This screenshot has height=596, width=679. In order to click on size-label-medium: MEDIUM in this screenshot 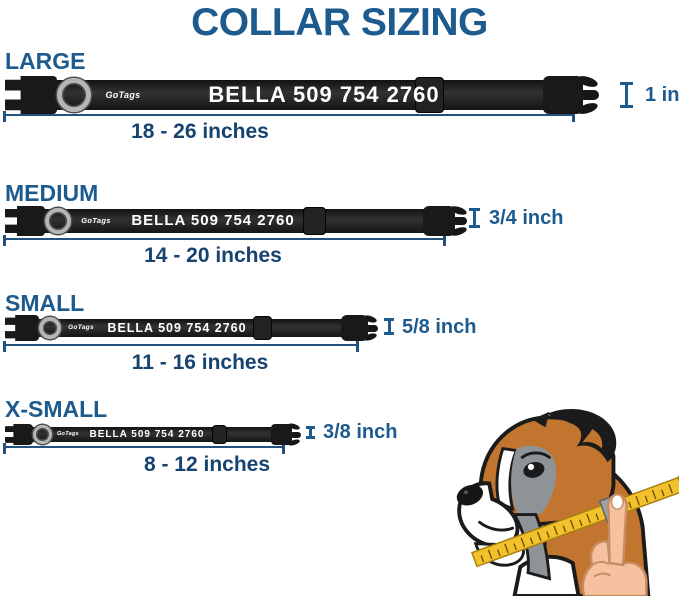, I will do `click(52, 193)`.